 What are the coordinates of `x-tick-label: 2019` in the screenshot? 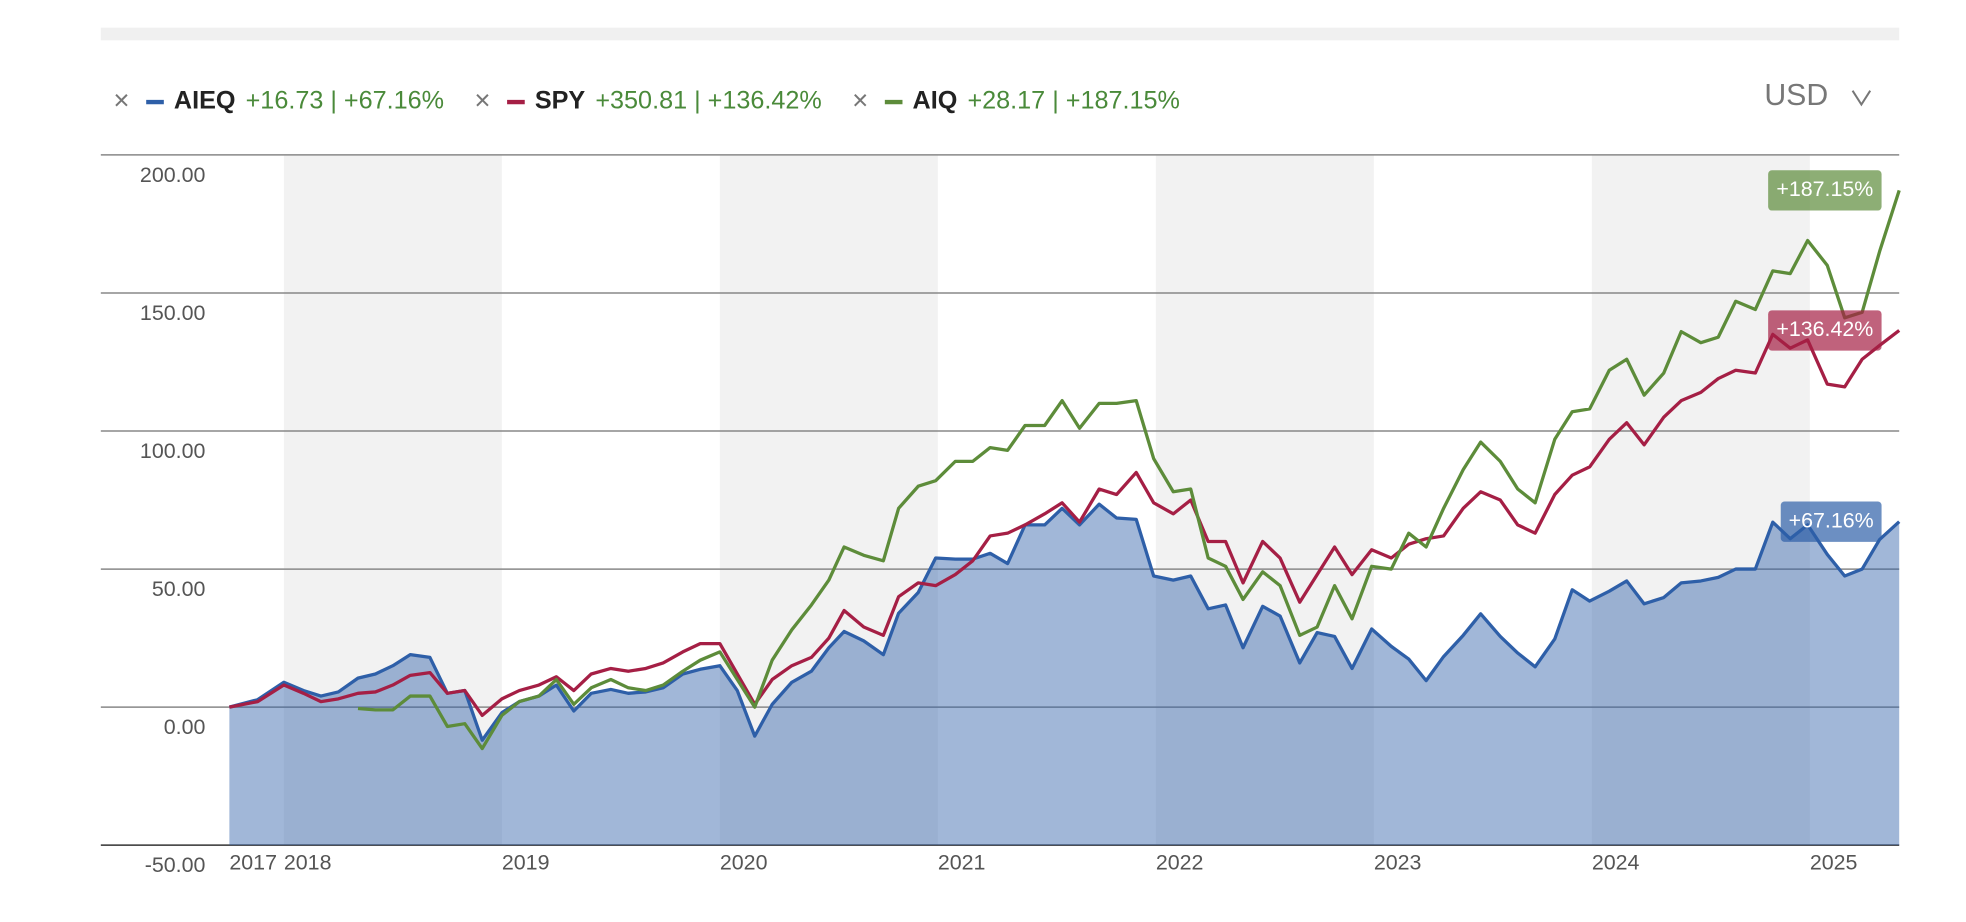 It's located at (526, 863).